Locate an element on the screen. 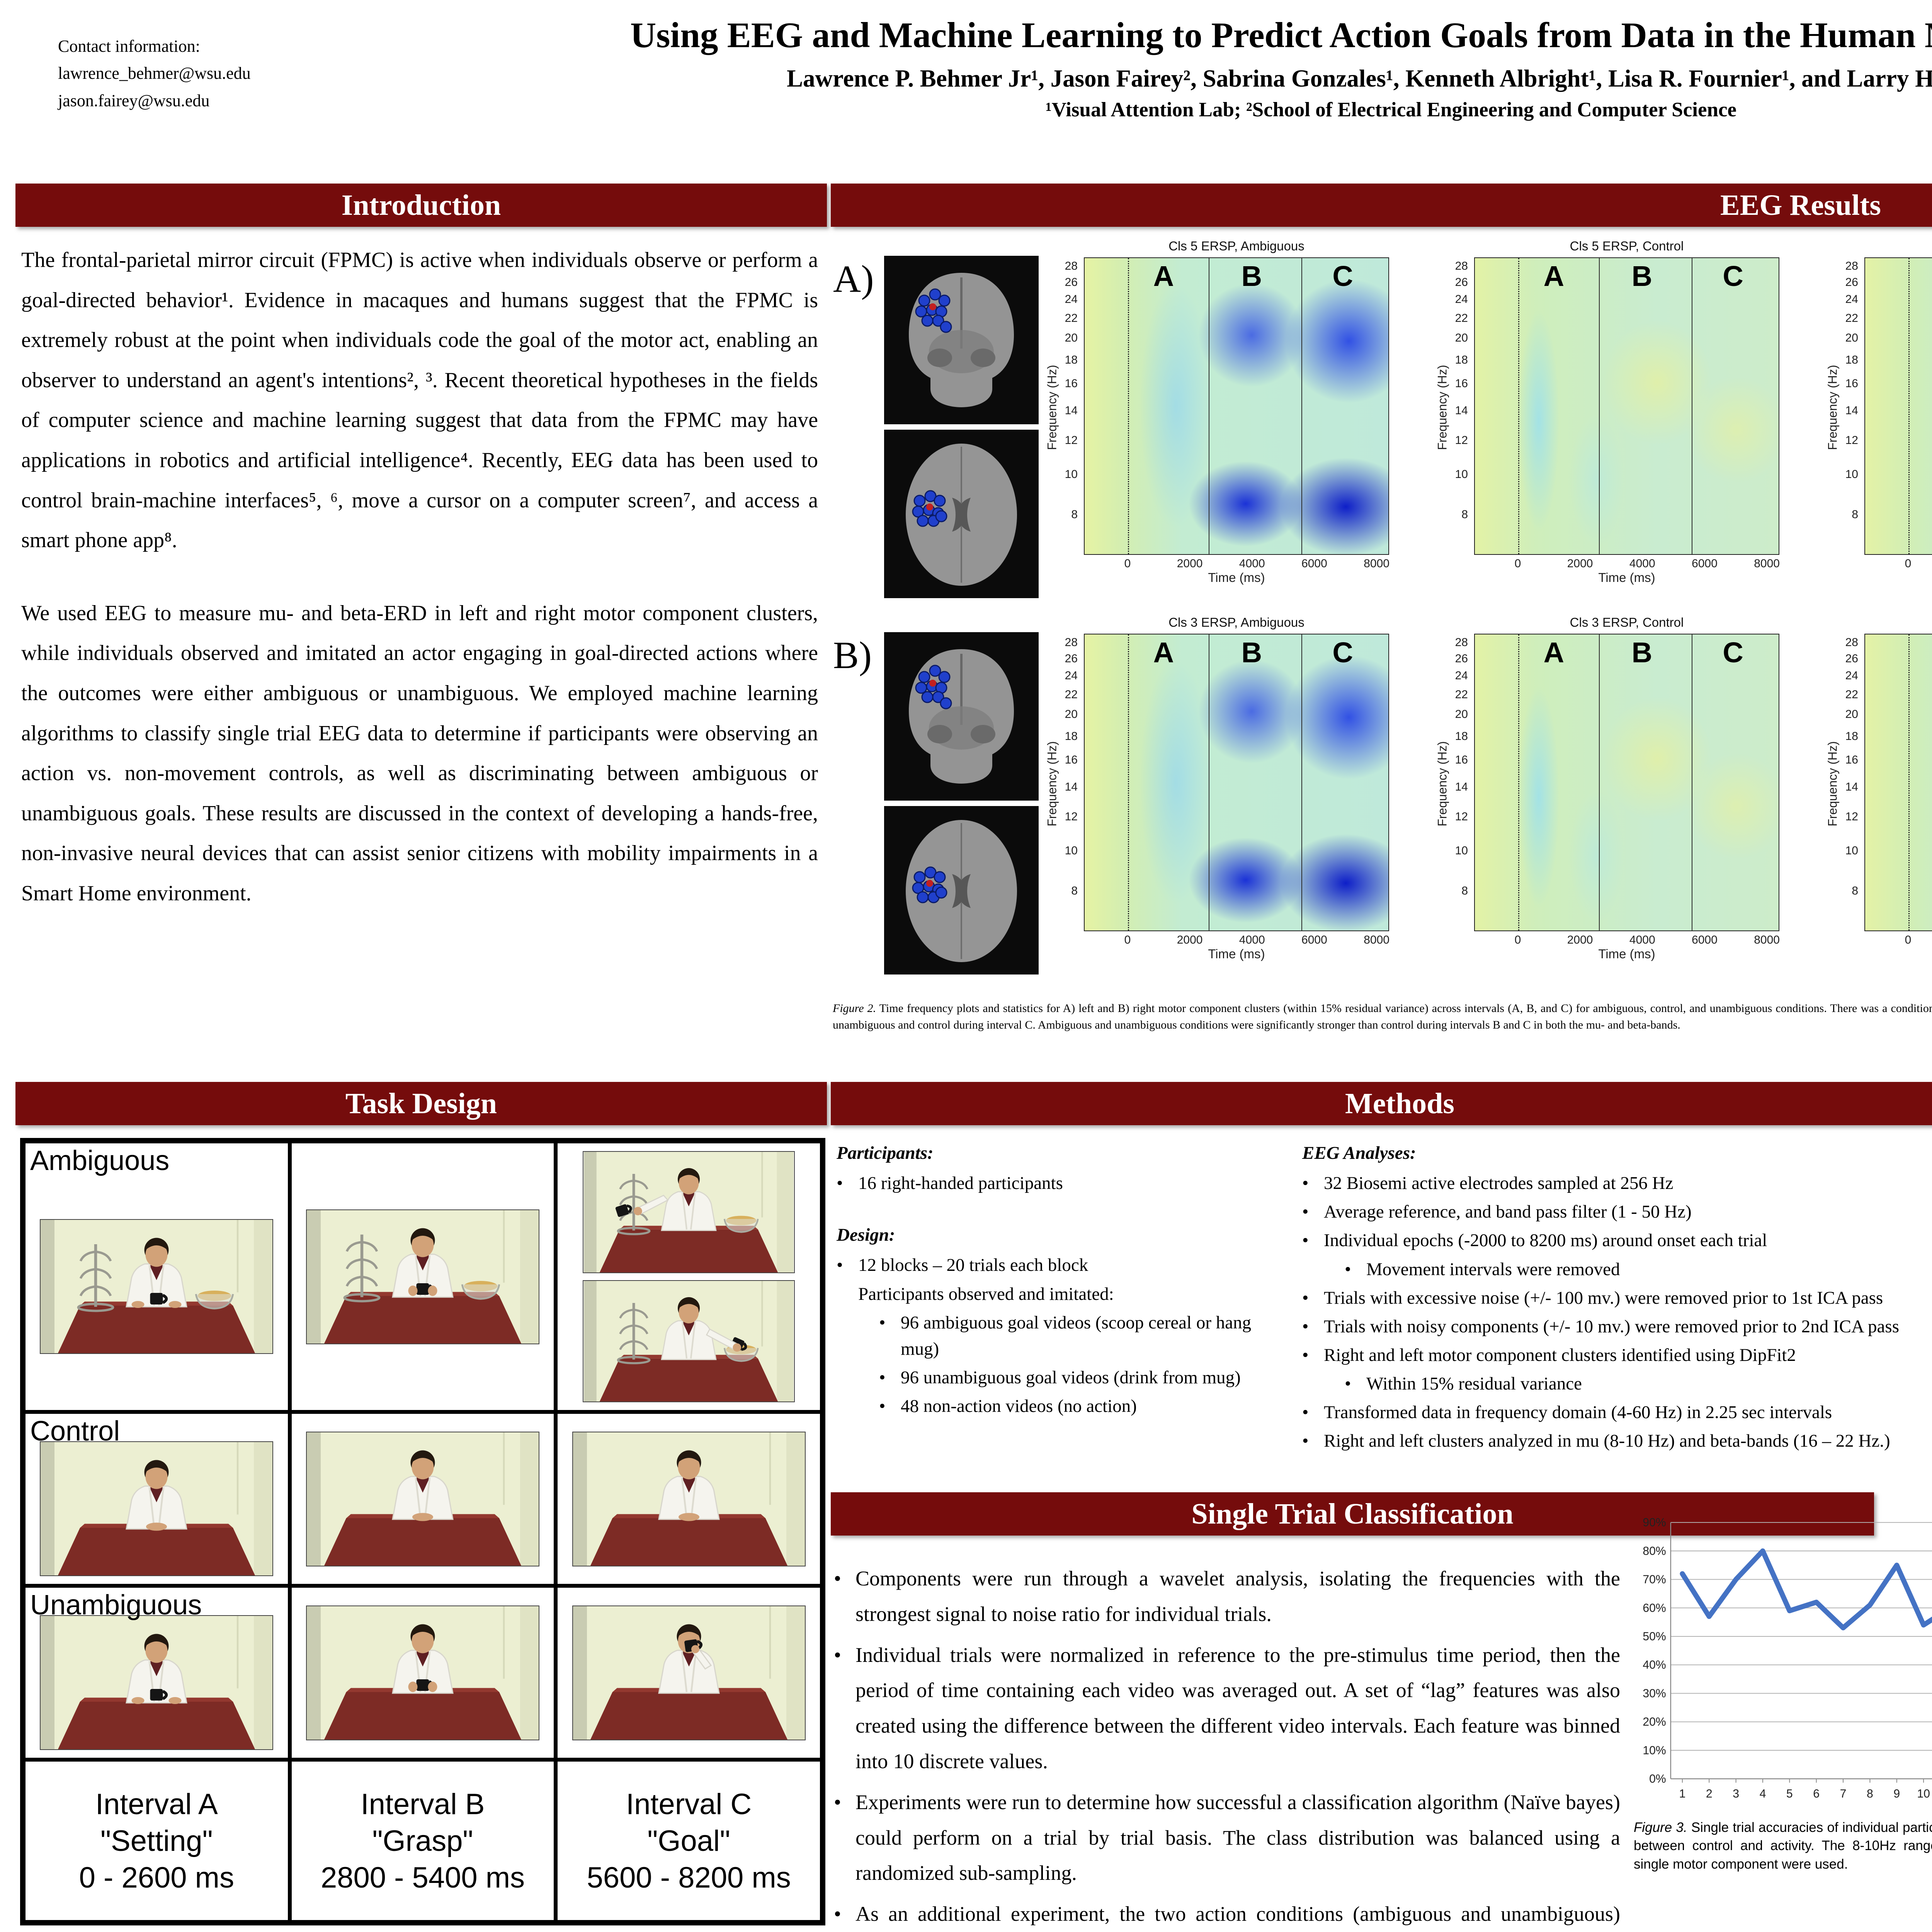 This screenshot has width=1932, height=1932. task-photo-ambiguous-idle is located at coordinates (157, 1286).